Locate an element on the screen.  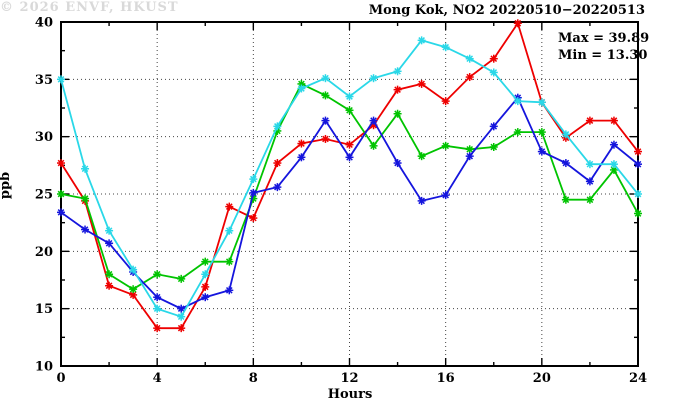
y-tick-label: 40 is located at coordinates (44, 23).